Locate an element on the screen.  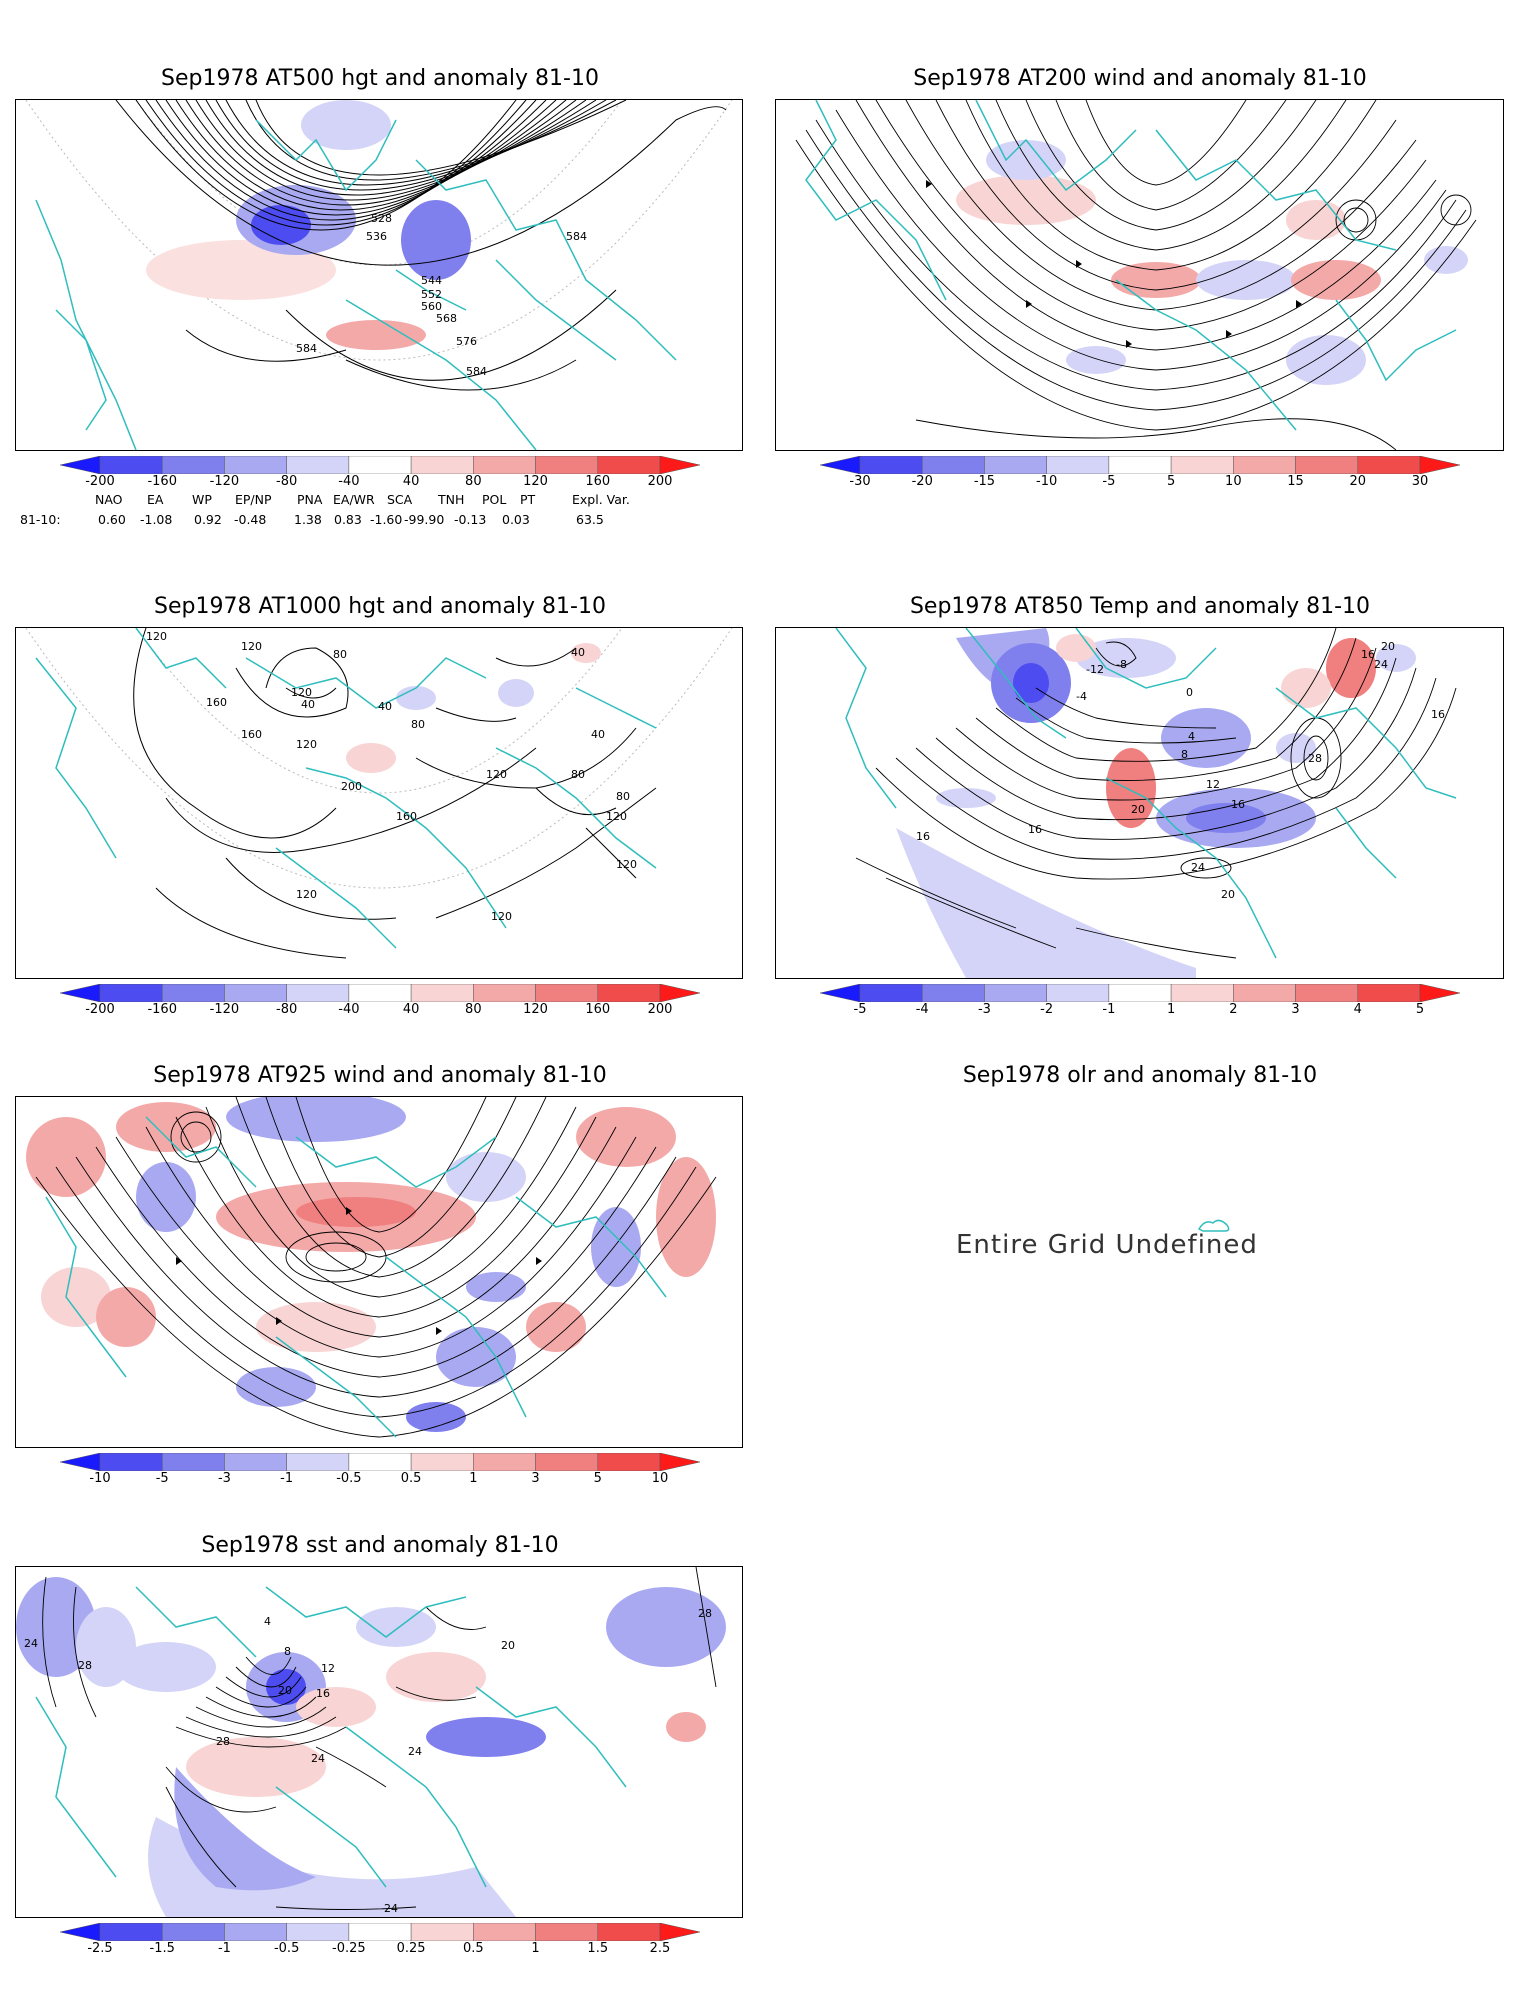
colorbar-labels-at500: -200 -160 -120 -80 -40 40 80 120 160 200 is located at coordinates (380, 482).